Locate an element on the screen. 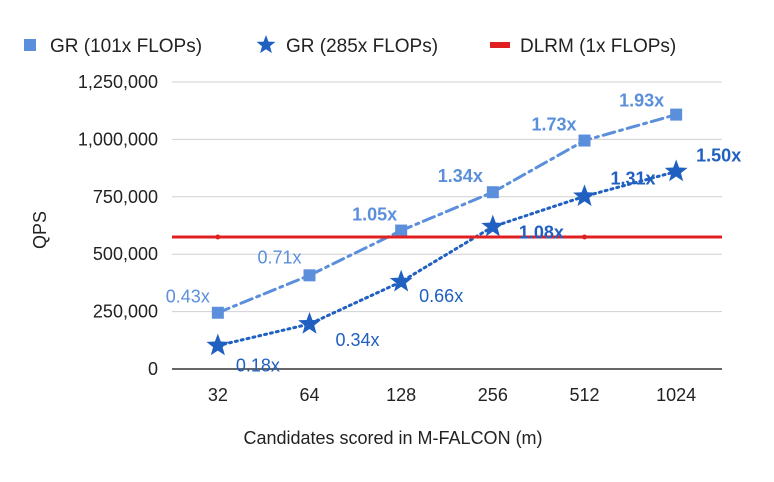 The image size is (774, 482). x-tick-label: 32 is located at coordinates (218, 395).